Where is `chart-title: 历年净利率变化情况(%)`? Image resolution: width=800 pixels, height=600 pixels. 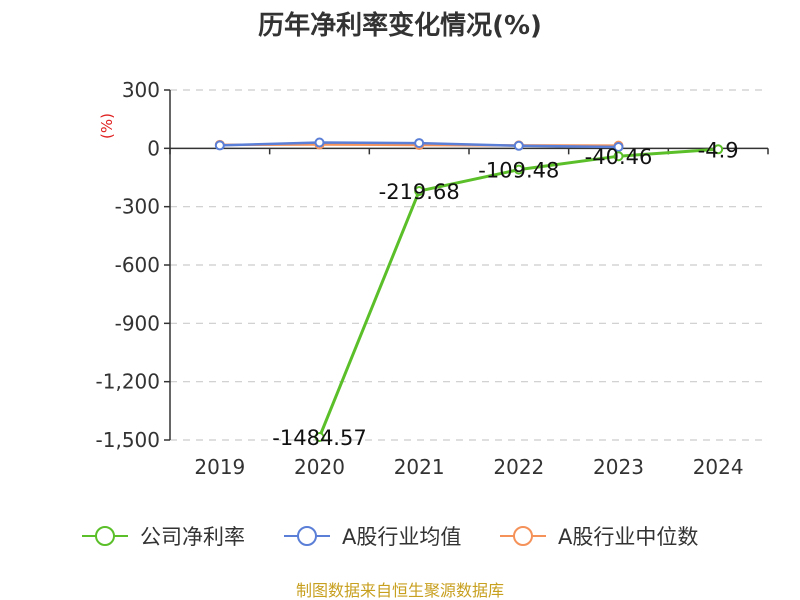 chart-title: 历年净利率变化情况(%) is located at coordinates (400, 25).